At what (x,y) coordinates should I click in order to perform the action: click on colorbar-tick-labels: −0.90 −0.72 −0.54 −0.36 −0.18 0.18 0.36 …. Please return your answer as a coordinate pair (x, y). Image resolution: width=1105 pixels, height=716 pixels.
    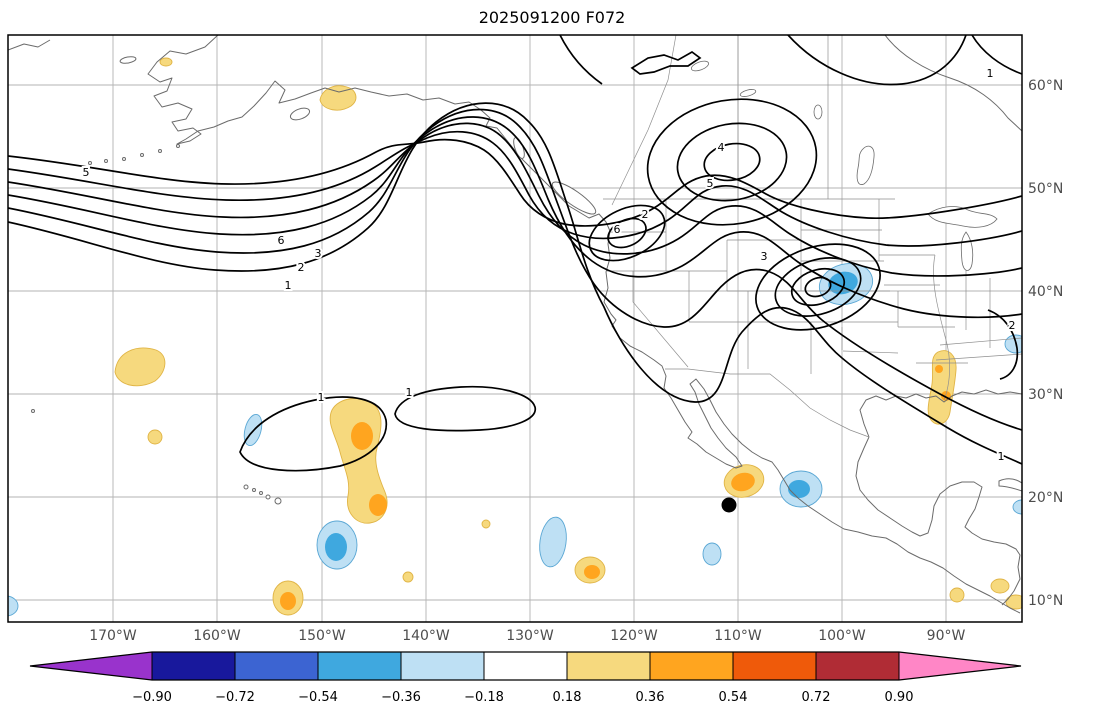
    Looking at the image, I should click on (522, 697).